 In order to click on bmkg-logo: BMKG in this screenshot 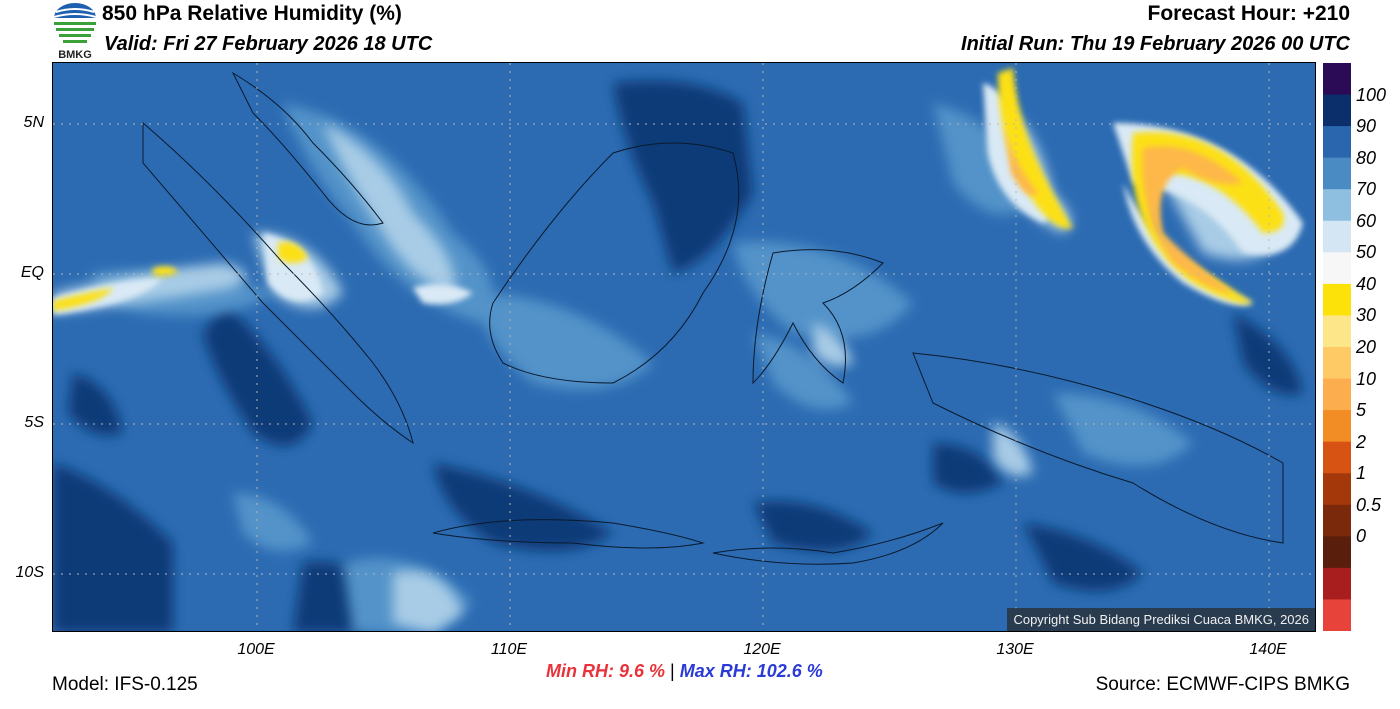, I will do `click(75, 31)`.